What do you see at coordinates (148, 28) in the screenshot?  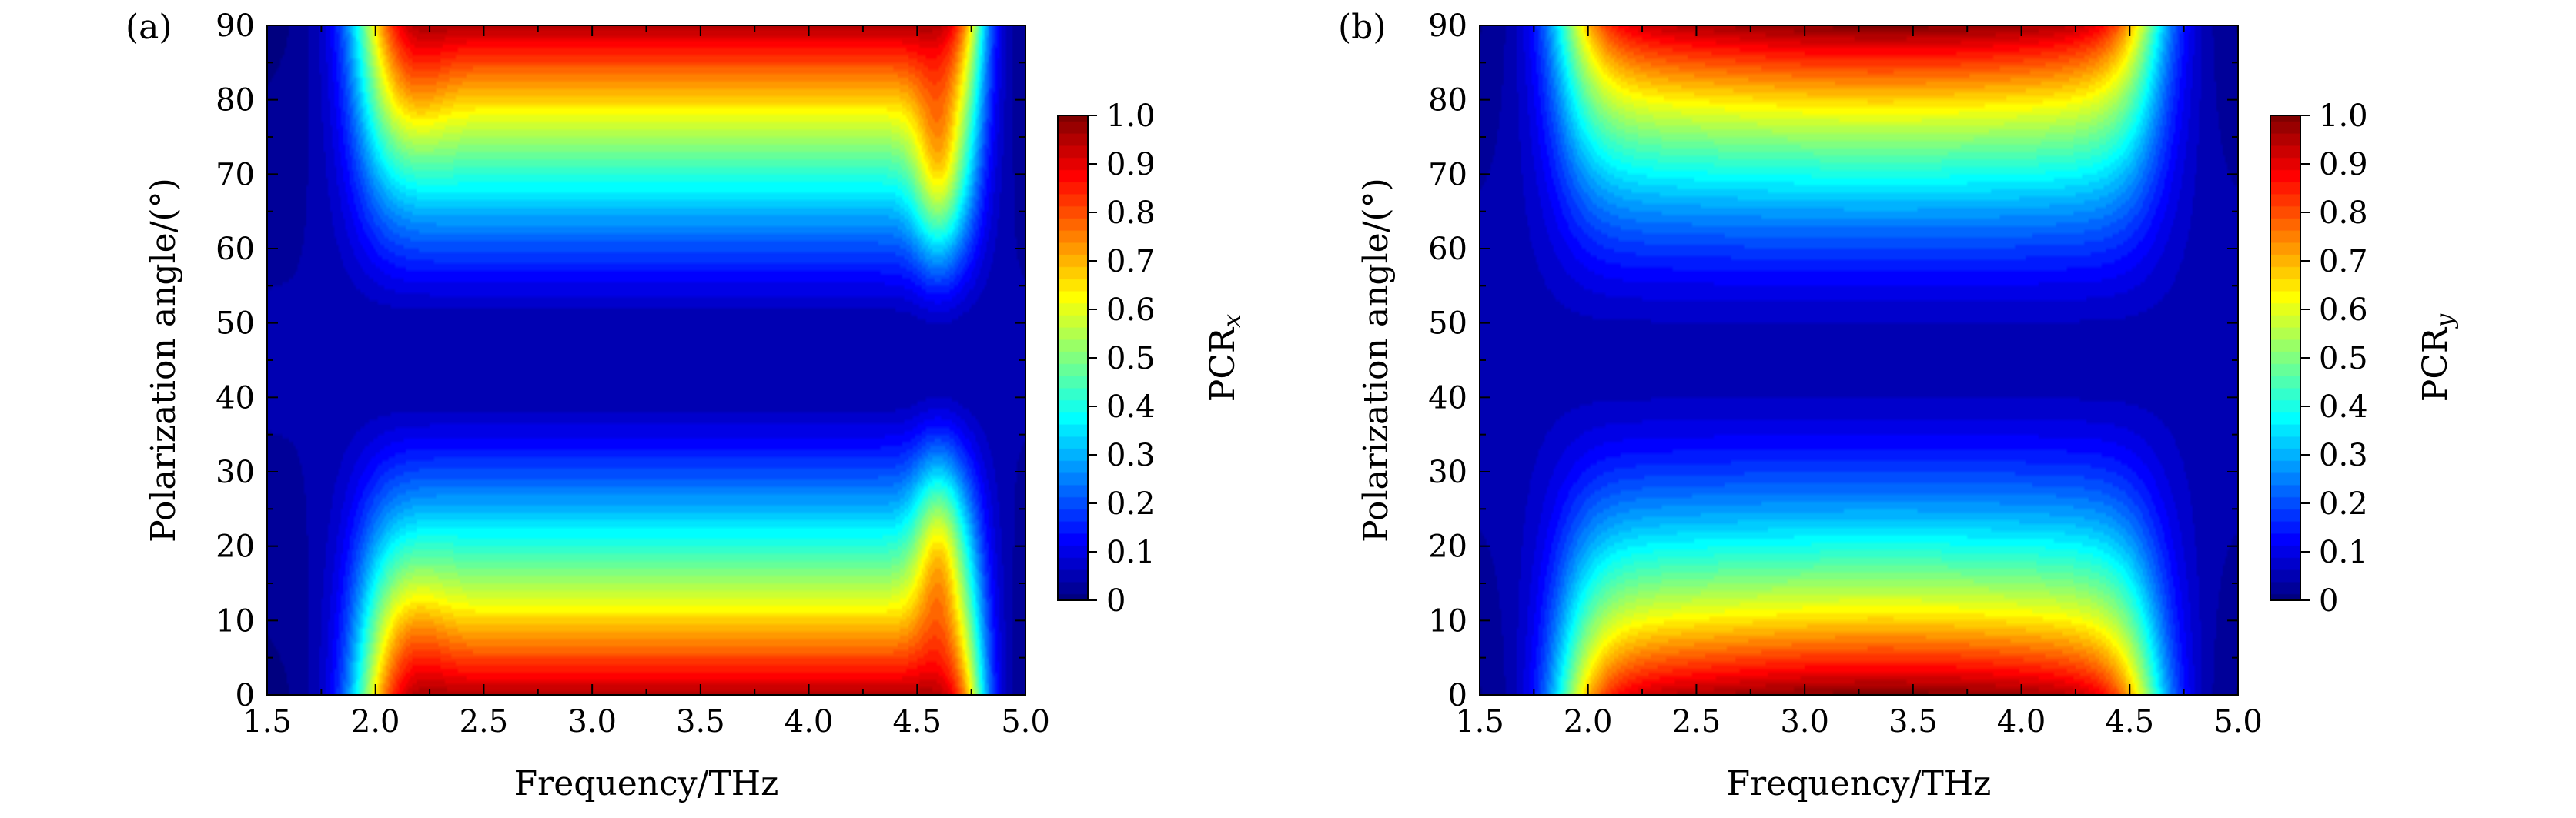 I see `panel-label: (a)` at bounding box center [148, 28].